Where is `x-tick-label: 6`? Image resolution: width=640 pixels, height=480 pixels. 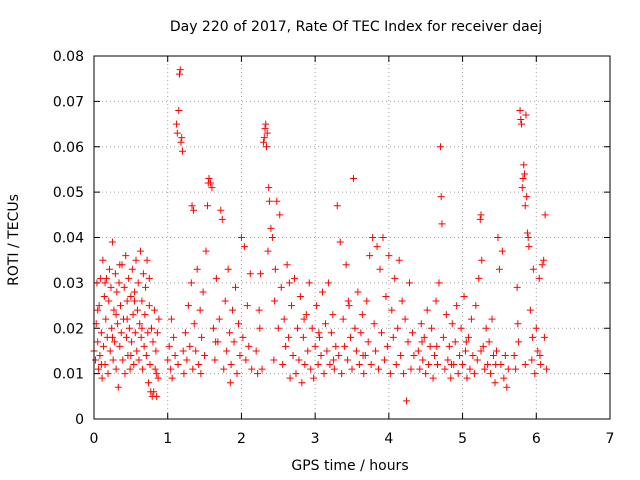
x-tick-label: 6 is located at coordinates (536, 439).